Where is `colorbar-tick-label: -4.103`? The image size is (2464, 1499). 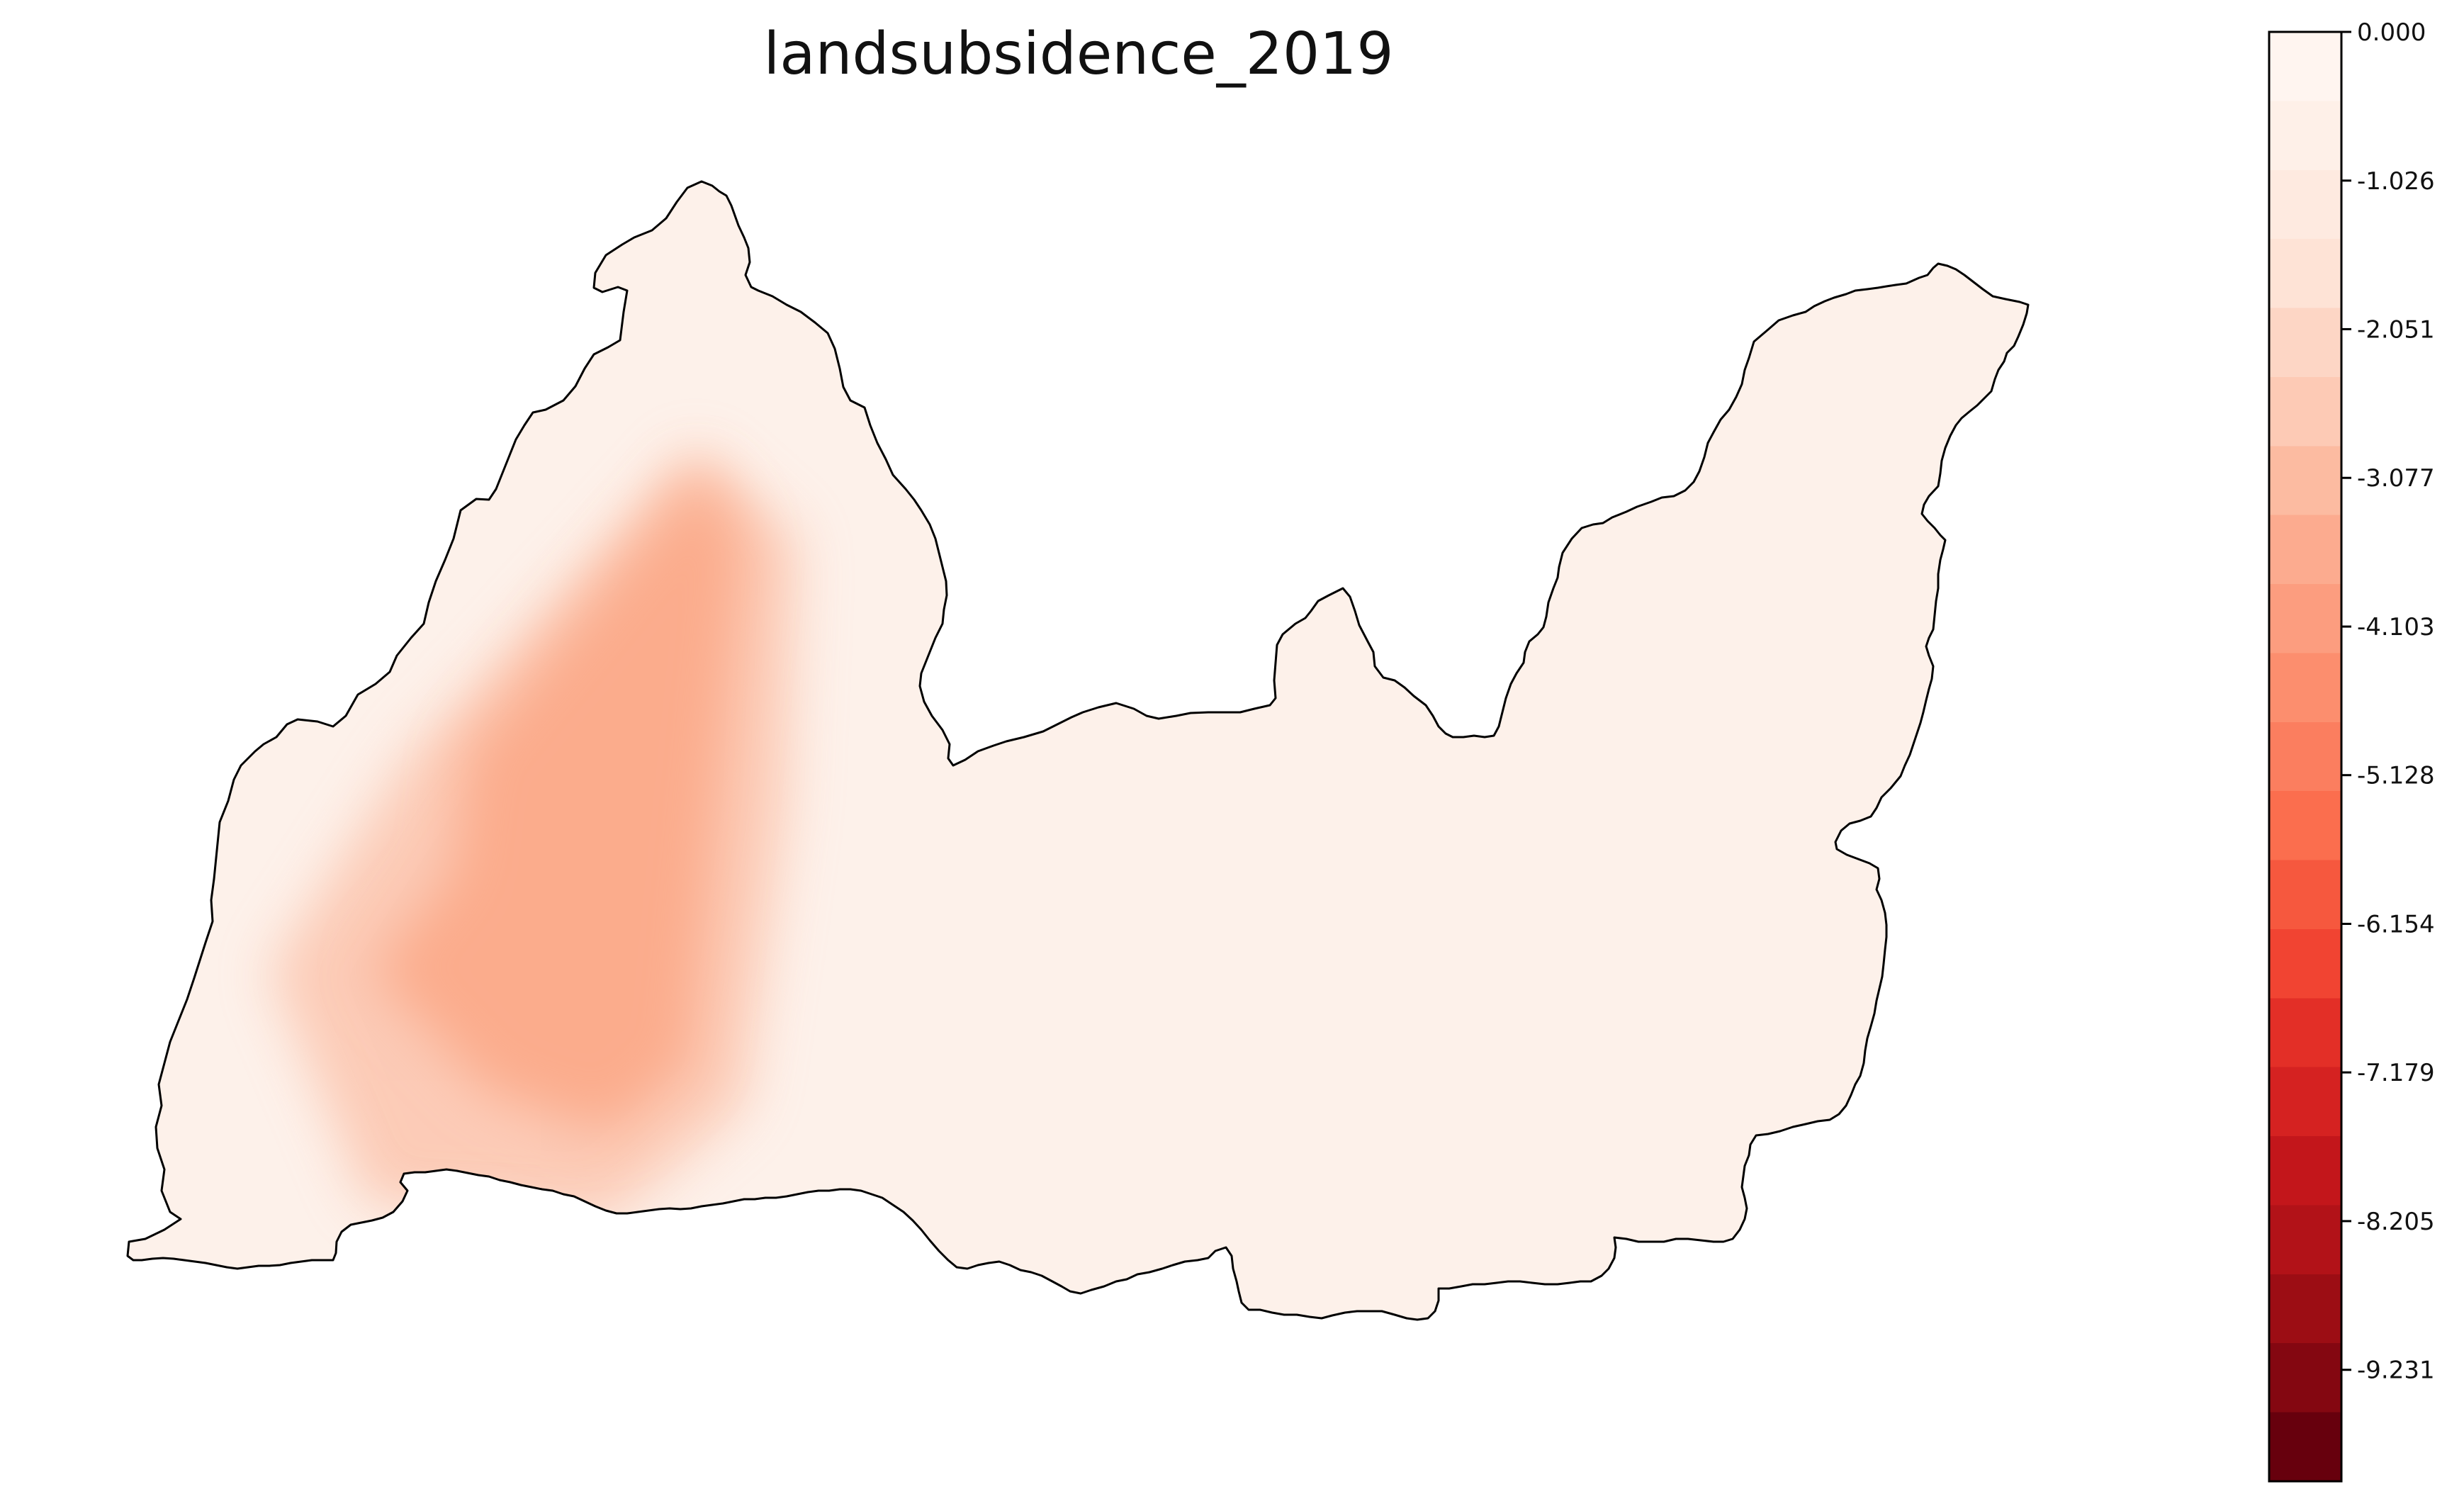
colorbar-tick-label: -4.103 is located at coordinates (2396, 627).